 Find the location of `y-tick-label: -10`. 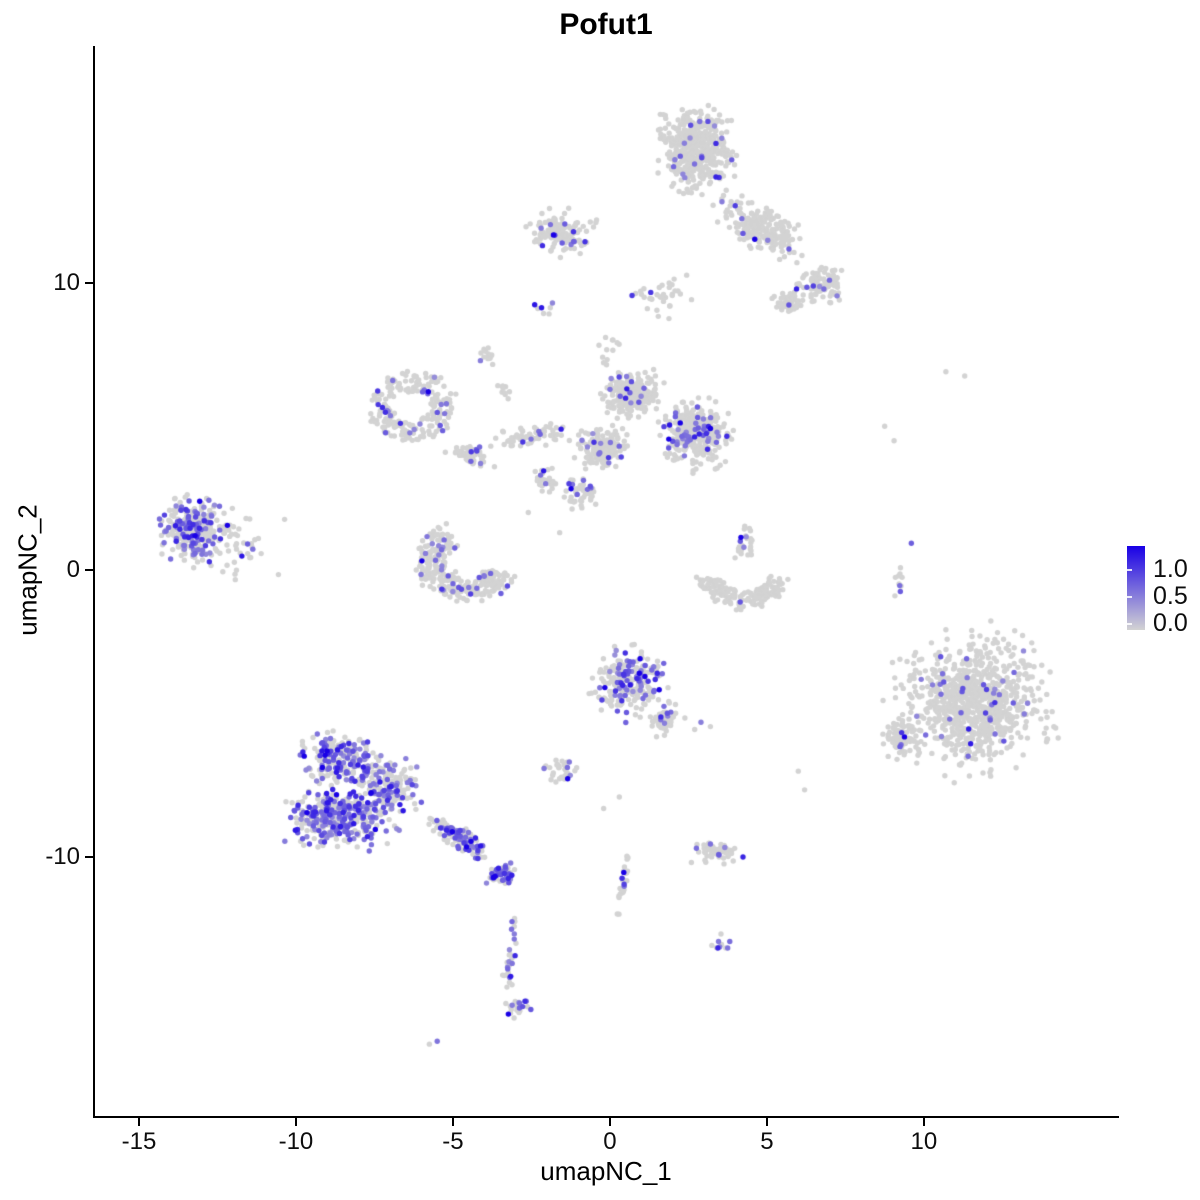

y-tick-label: -10 is located at coordinates (62, 857).